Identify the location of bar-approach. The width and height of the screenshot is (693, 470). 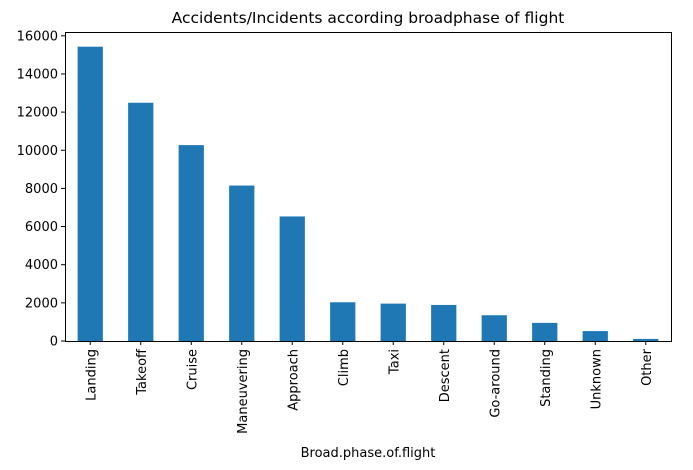
(292, 278).